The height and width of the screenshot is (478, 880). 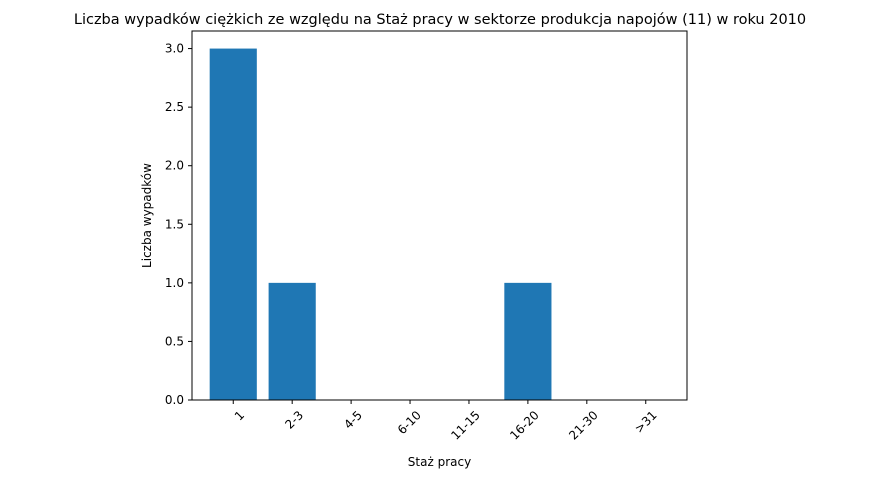 What do you see at coordinates (524, 425) in the screenshot?
I see `x-tick-label: 16-20` at bounding box center [524, 425].